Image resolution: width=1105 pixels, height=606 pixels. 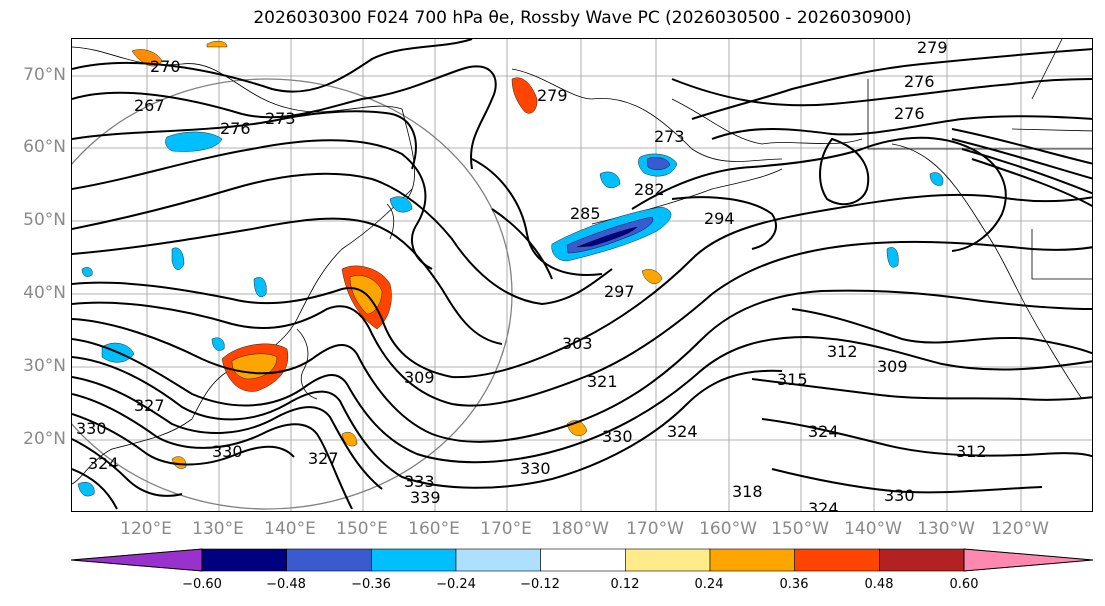 What do you see at coordinates (655, 529) in the screenshot?
I see `lon-label-170w: 170°W` at bounding box center [655, 529].